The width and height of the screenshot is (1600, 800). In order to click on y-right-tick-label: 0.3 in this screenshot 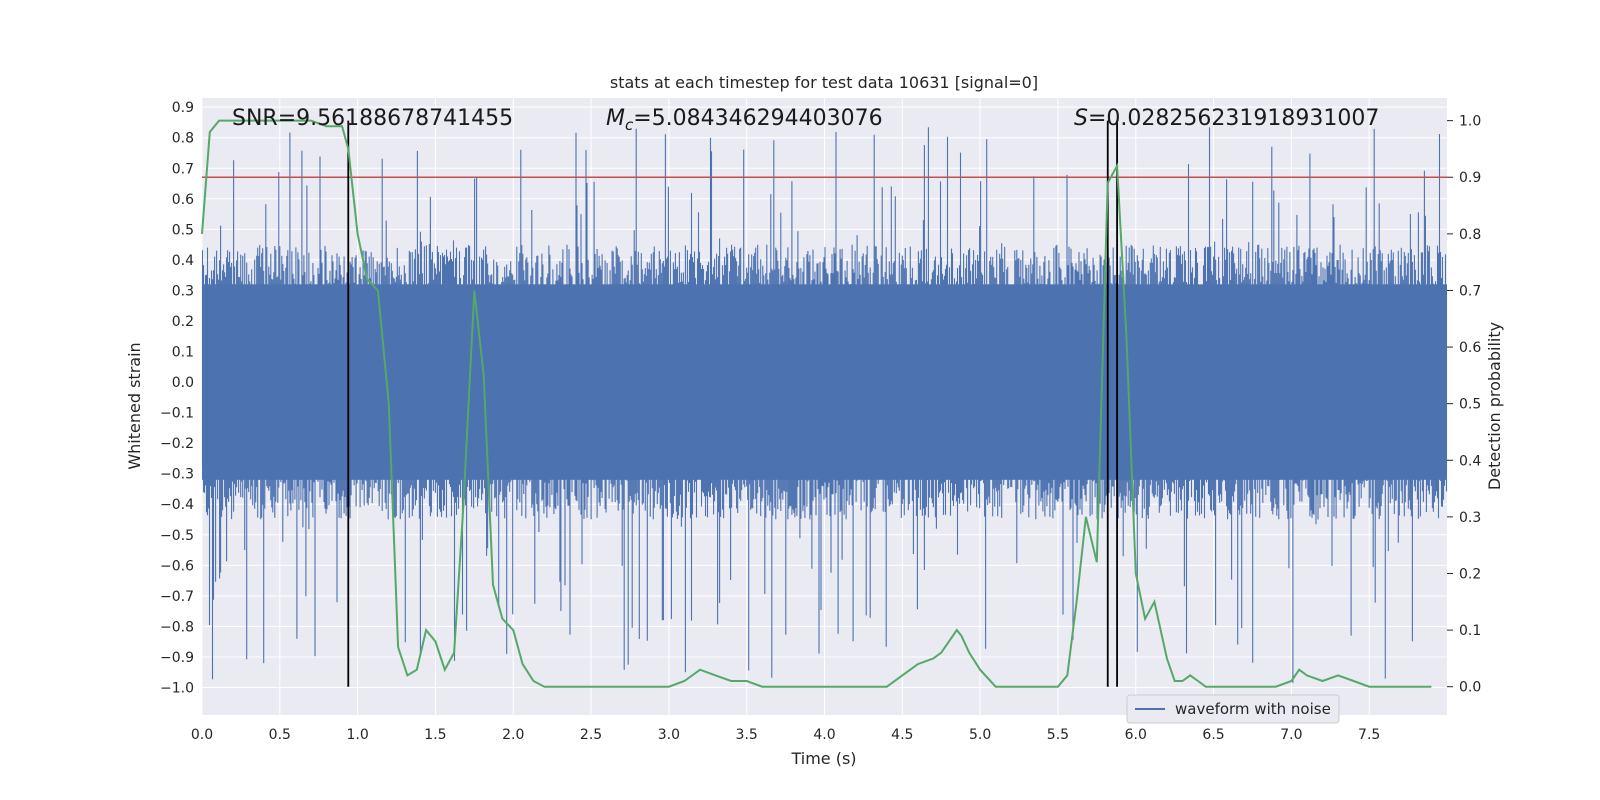, I will do `click(1470, 518)`.